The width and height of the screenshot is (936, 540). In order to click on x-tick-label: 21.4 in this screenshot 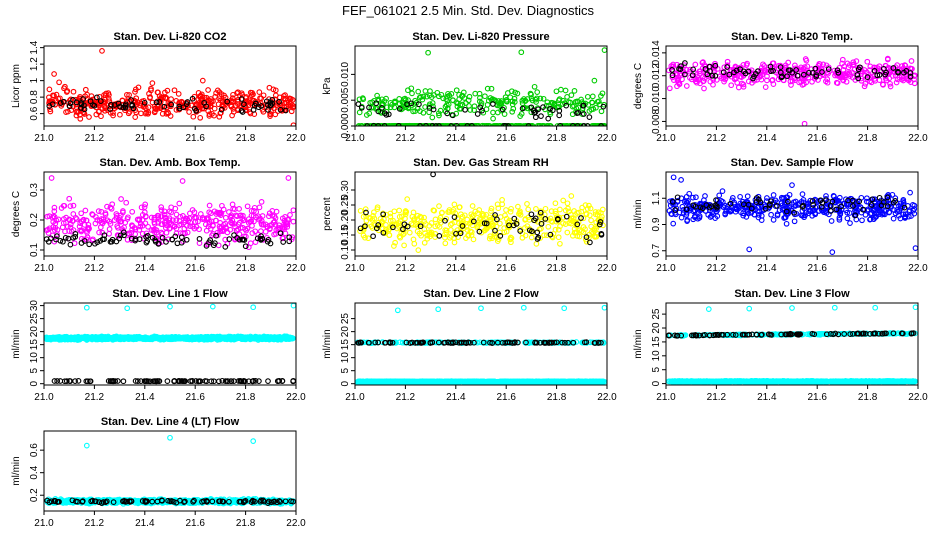, I will do `click(145, 397)`.